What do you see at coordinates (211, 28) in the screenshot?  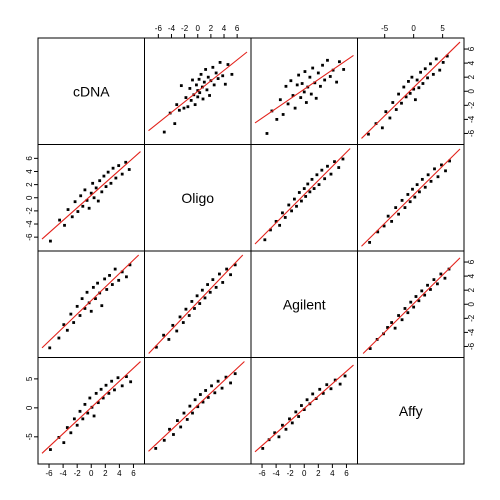 I see `x-tick-label-oligo: 2` at bounding box center [211, 28].